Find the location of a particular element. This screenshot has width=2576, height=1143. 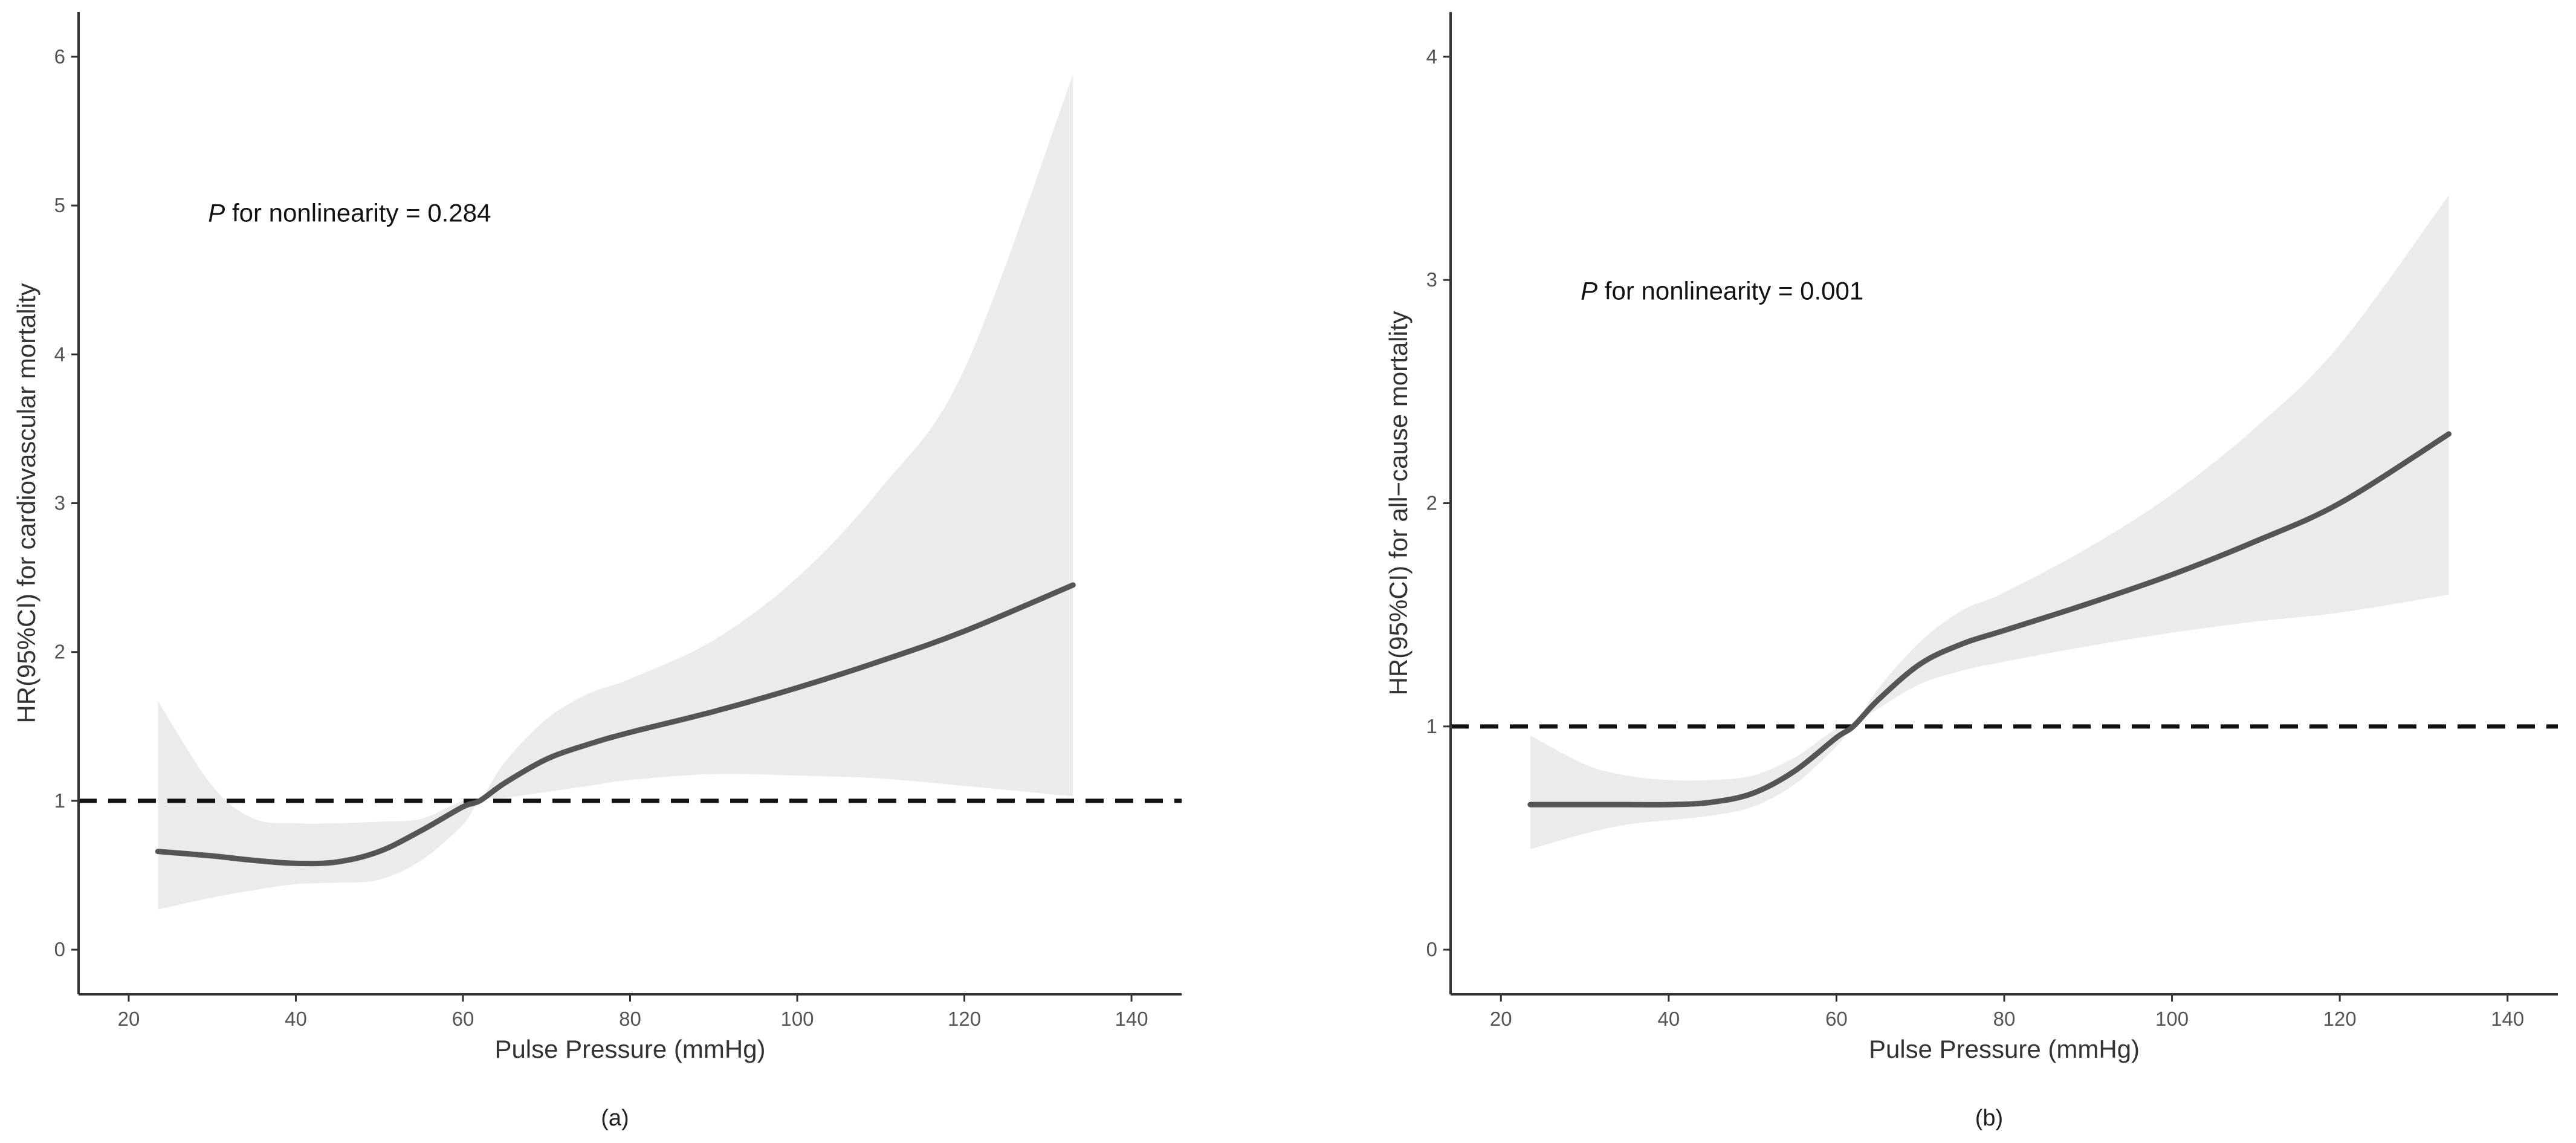

panel-a-x-tick-label: 40 is located at coordinates (296, 1019).